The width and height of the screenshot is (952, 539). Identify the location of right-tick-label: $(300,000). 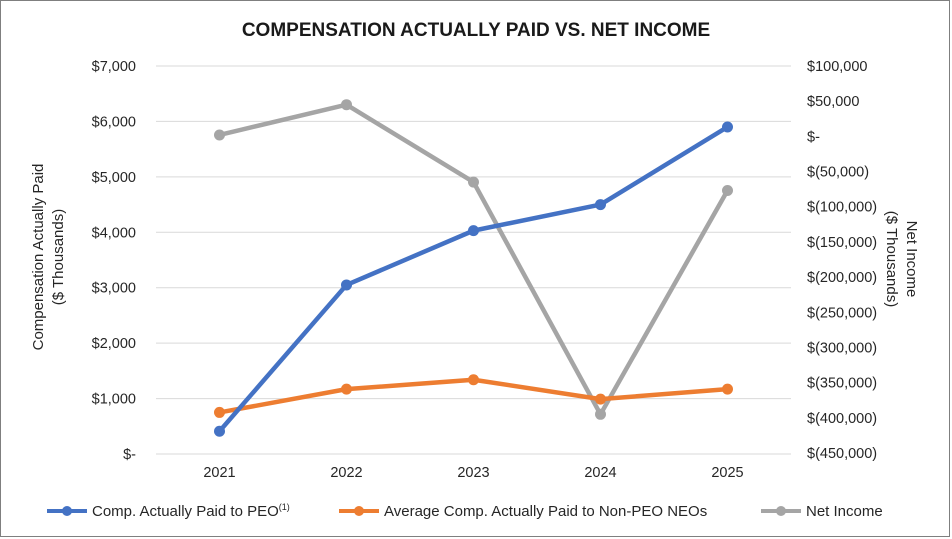
(842, 348).